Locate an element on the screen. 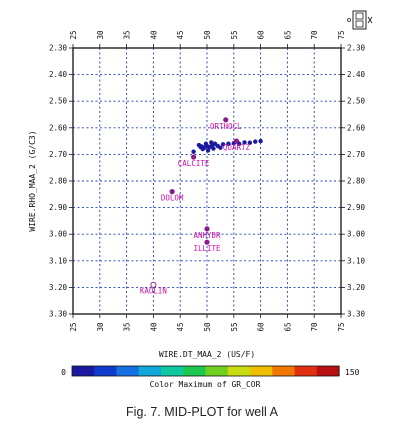 This screenshot has height=439, width=404. x-tick-labels-bottom: 25 30 35 40 45 50 55 60 65 70 75 is located at coordinates (207, 327).